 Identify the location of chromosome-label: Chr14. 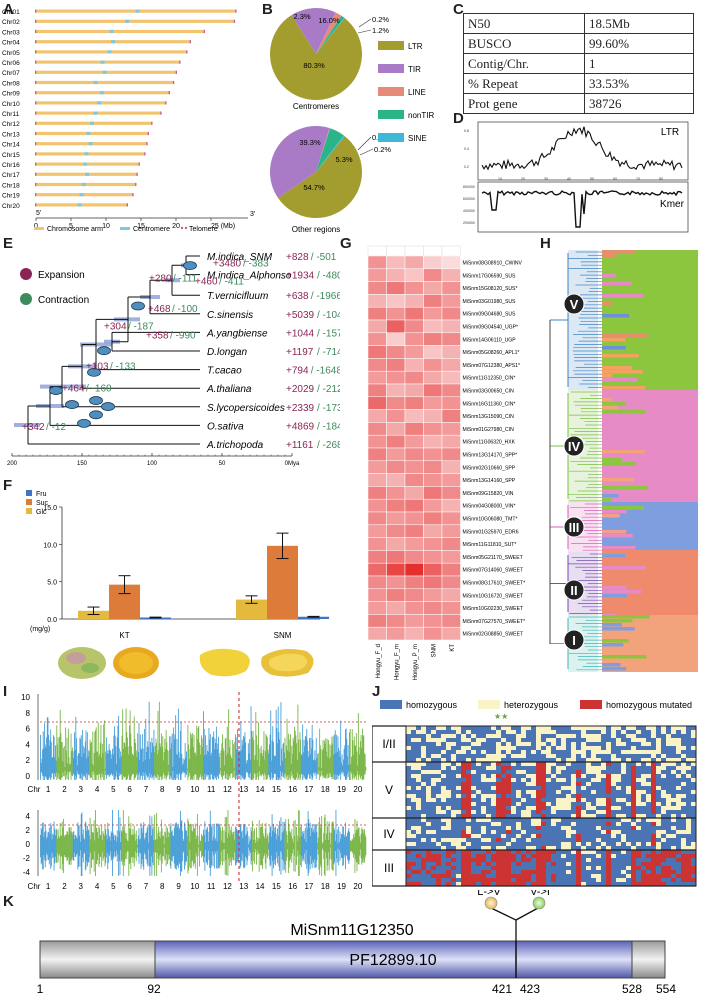
(11, 145).